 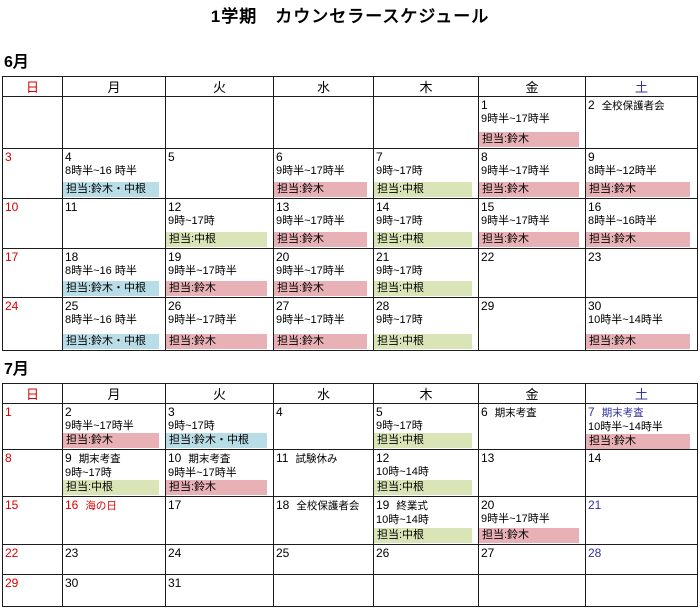 What do you see at coordinates (323, 223) in the screenshot?
I see `day-cell-june-13: 13 9時半~17時半 担当:鈴木` at bounding box center [323, 223].